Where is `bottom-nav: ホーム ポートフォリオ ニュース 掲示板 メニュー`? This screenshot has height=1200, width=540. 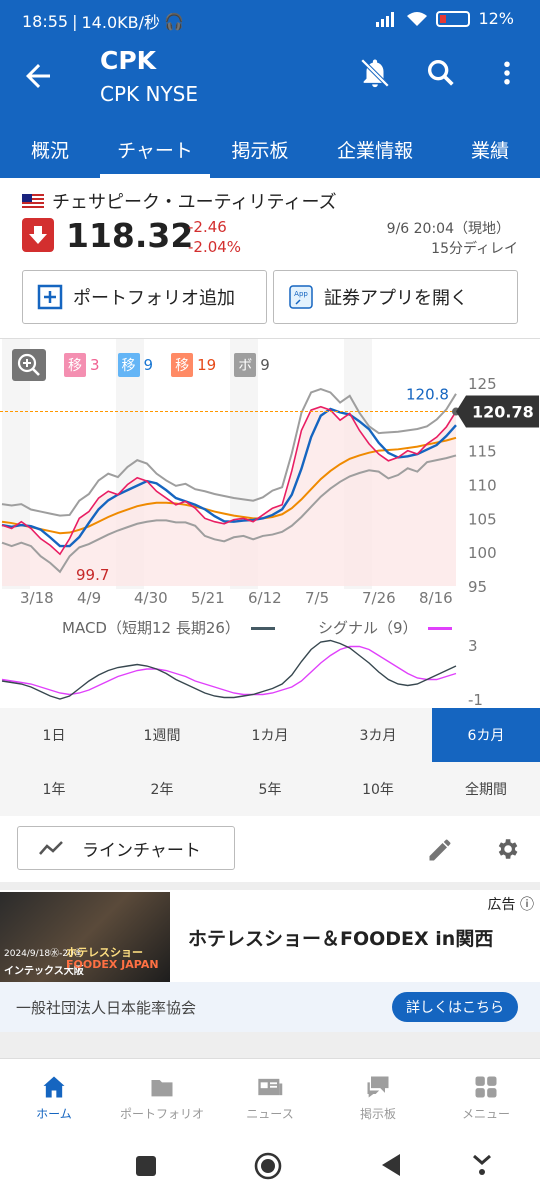 bottom-nav: ホーム ポートフォリオ ニュース 掲示板 メニュー is located at coordinates (270, 1096).